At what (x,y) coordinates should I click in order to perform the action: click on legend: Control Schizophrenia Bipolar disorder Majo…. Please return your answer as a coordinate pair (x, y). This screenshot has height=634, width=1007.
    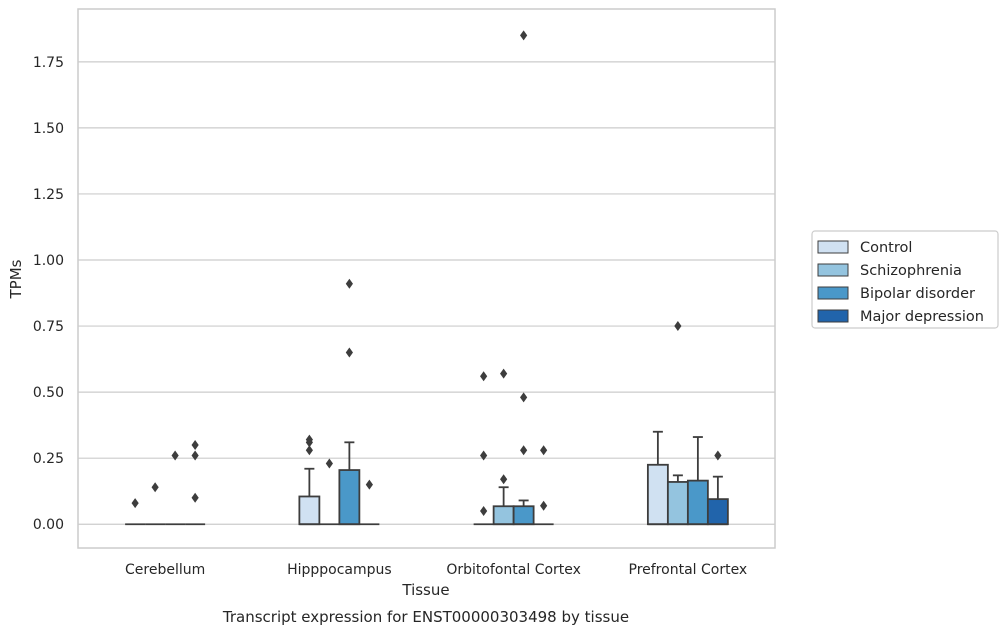
    Looking at the image, I should click on (905, 279).